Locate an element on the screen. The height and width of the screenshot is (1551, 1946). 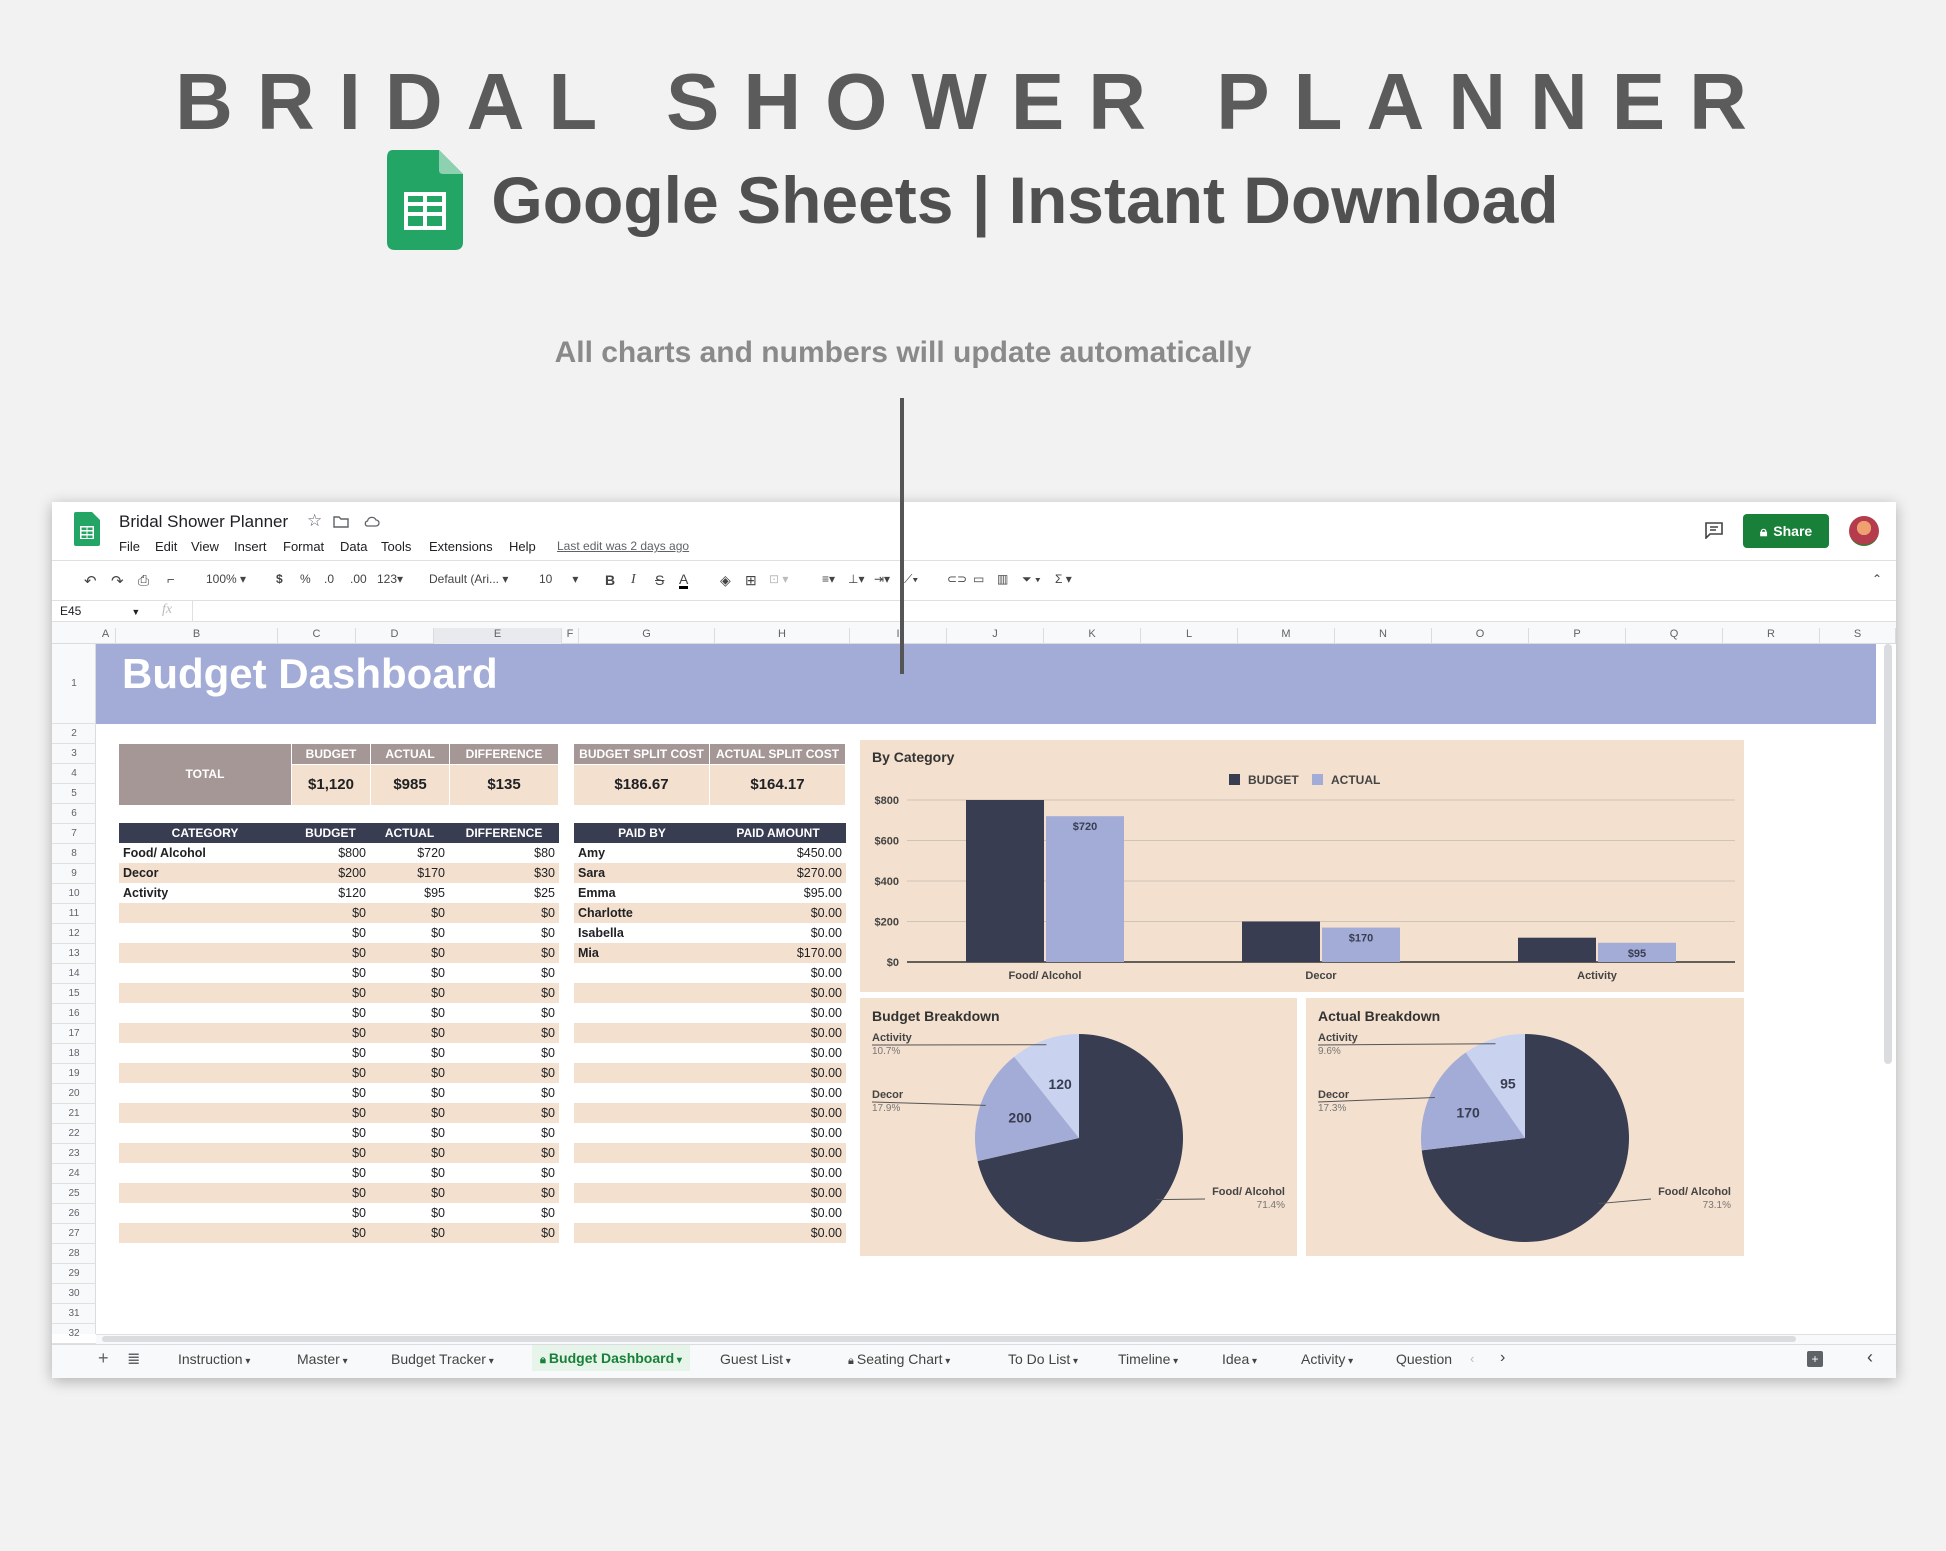
comment-history-icon is located at coordinates (1714, 530).